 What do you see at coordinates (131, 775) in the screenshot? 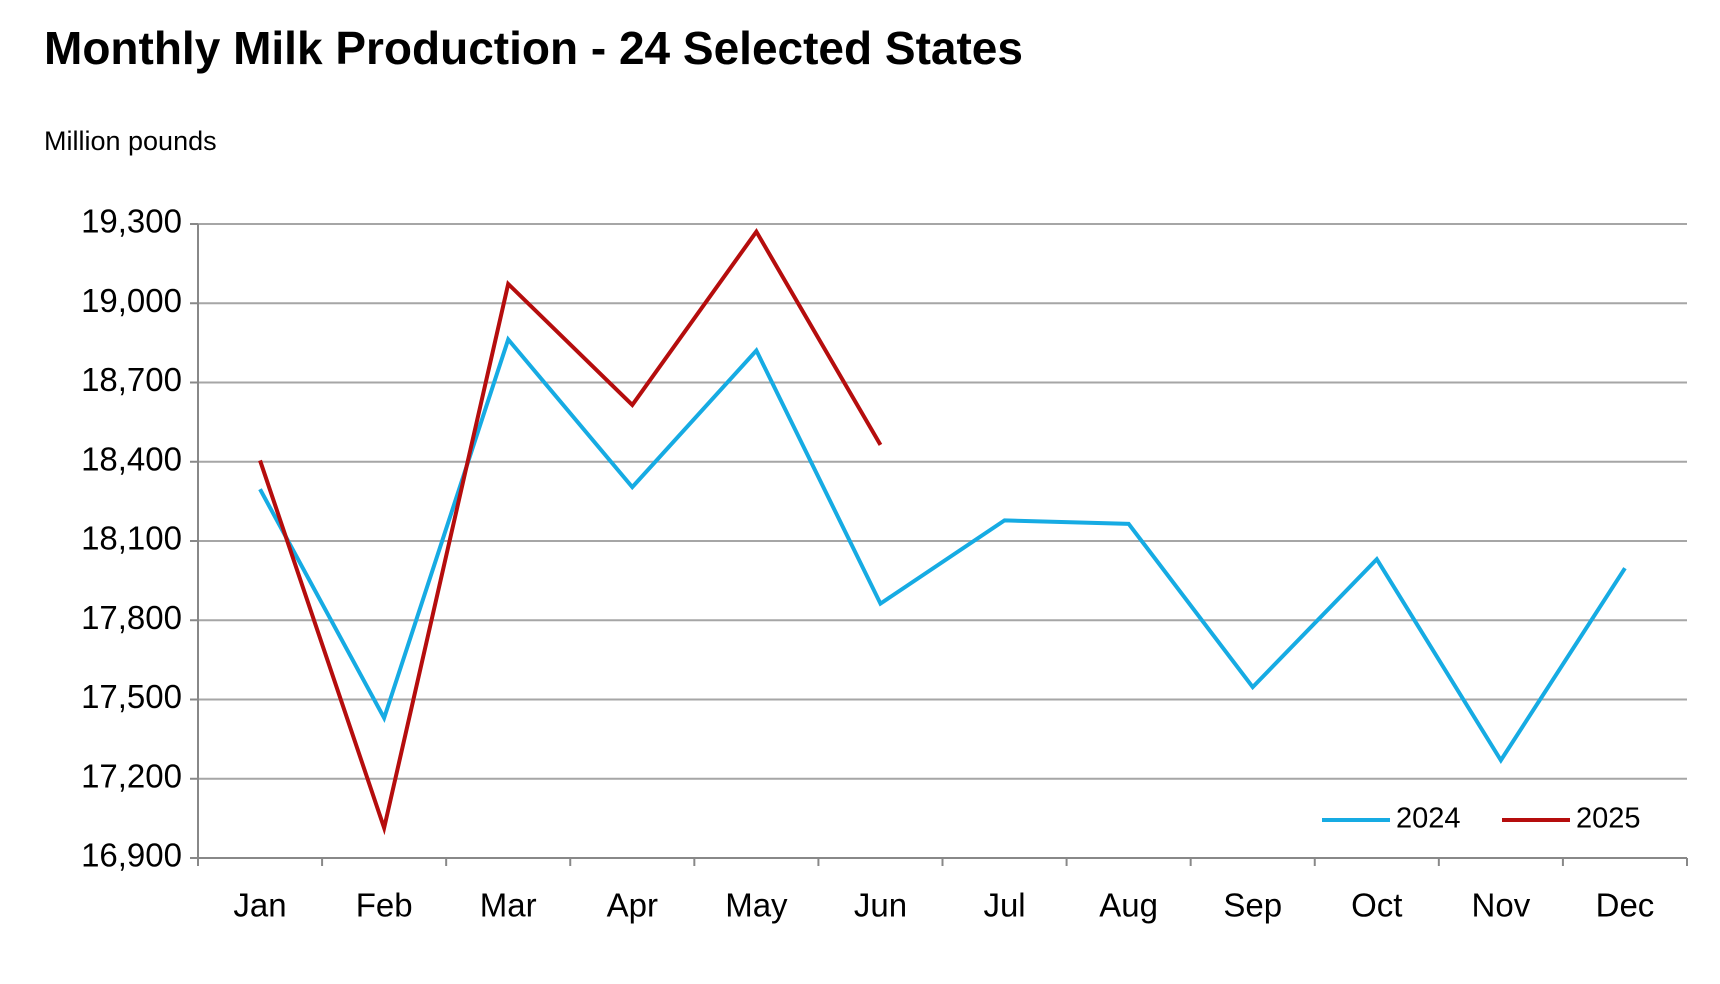
I see `y-tick-label: 17,200` at bounding box center [131, 775].